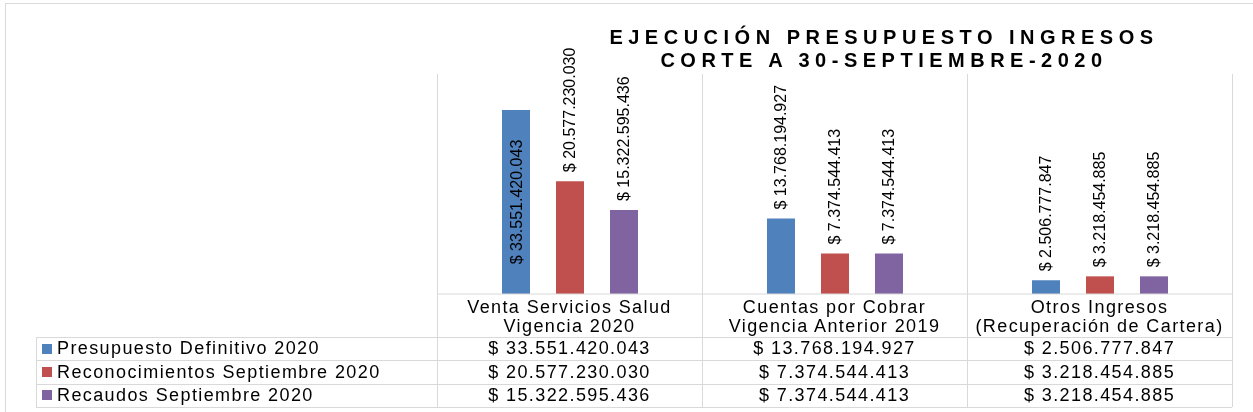  What do you see at coordinates (188, 349) in the screenshot?
I see `legend-label: Presupuesto Definitivo 2020` at bounding box center [188, 349].